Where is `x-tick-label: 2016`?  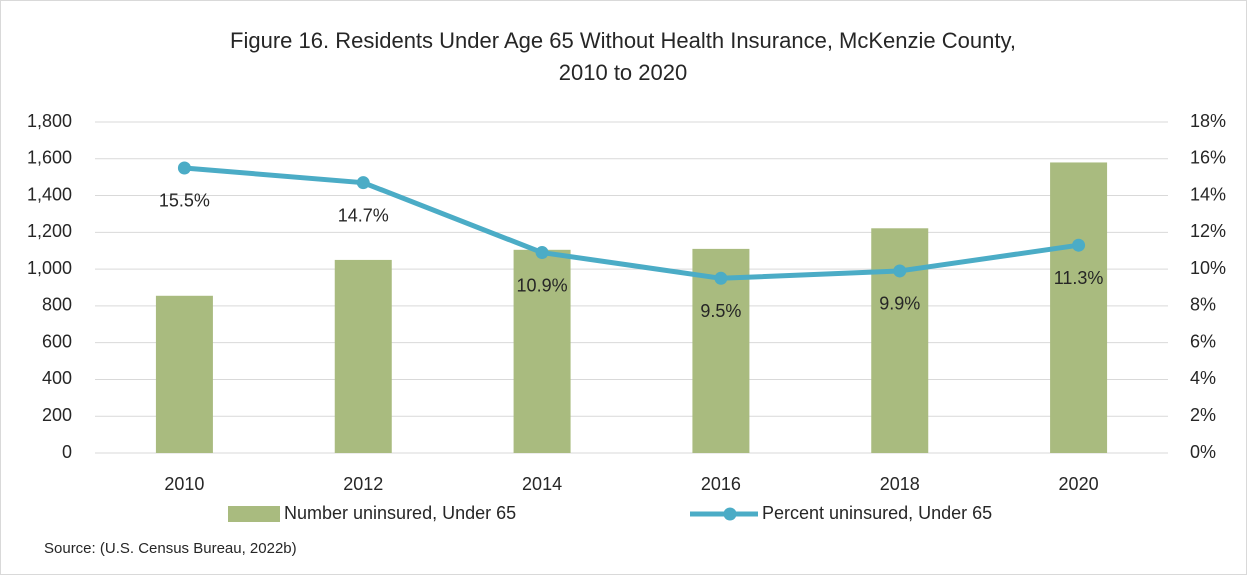
x-tick-label: 2016 is located at coordinates (721, 484).